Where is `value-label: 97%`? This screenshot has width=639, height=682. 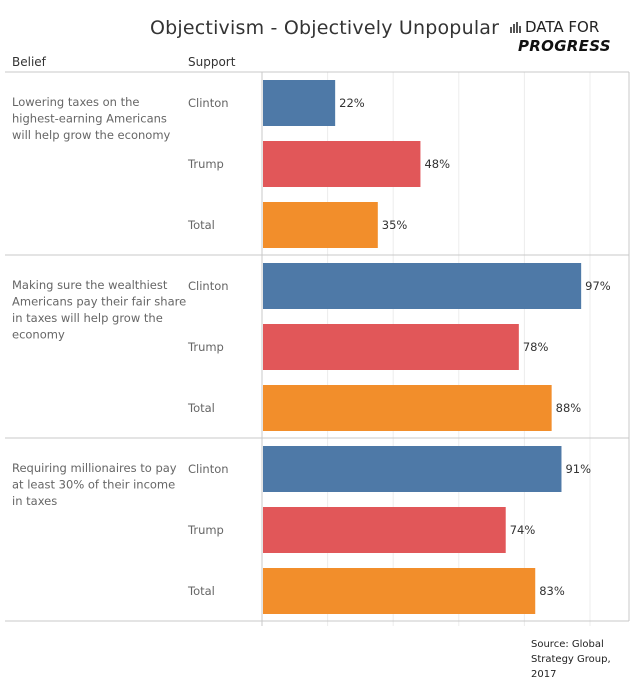 value-label: 97% is located at coordinates (598, 286).